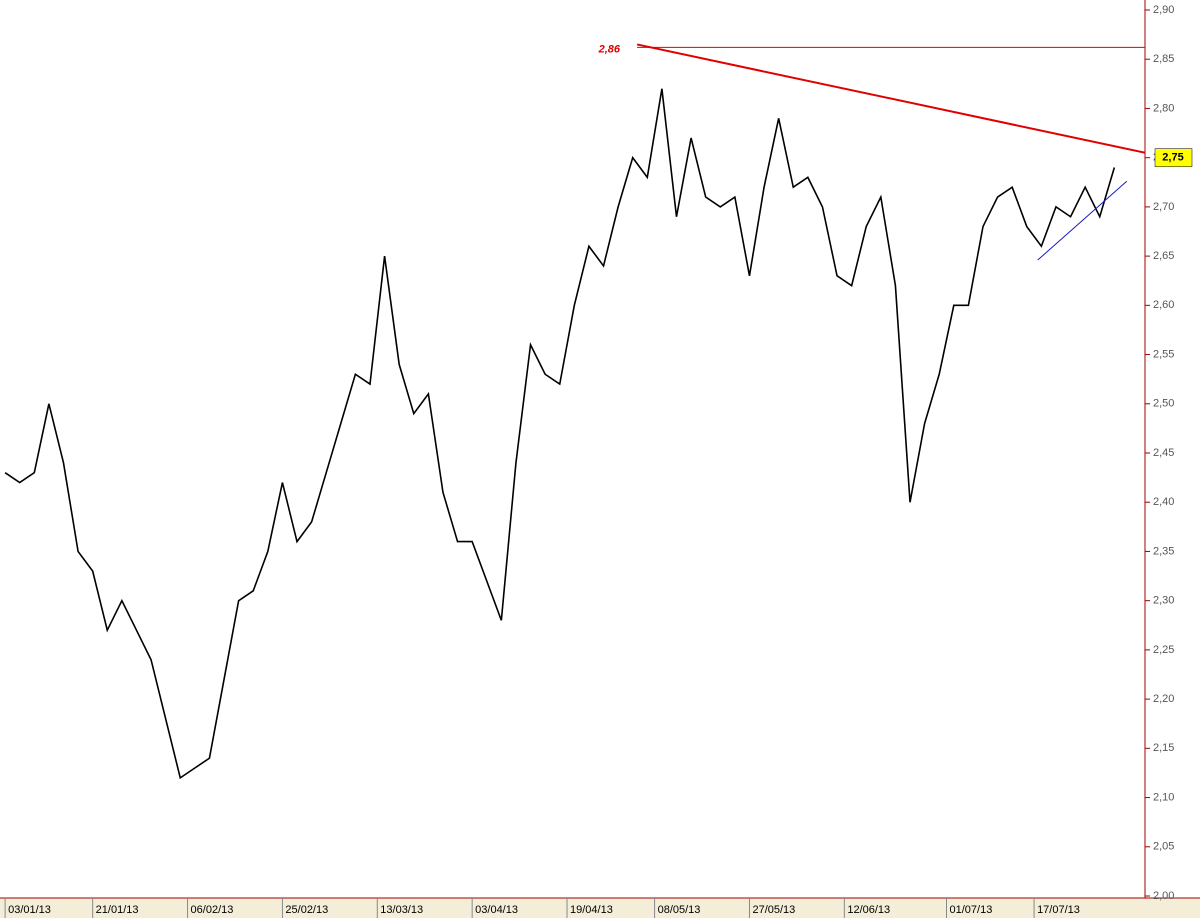 The height and width of the screenshot is (918, 1200). I want to click on x-tick-label: 25/02/13, so click(306, 910).